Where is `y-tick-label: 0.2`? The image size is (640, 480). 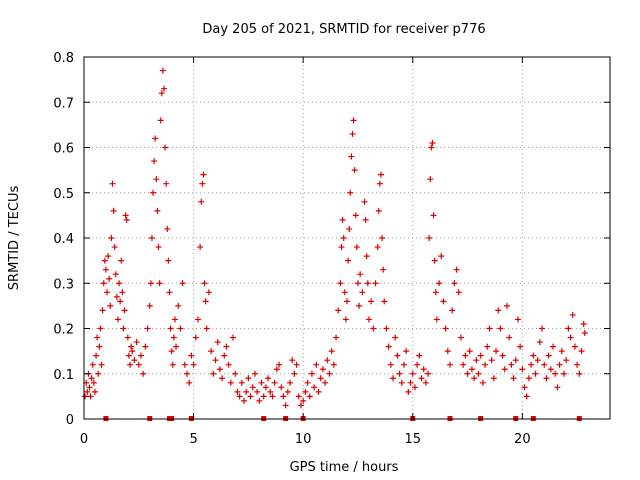 y-tick-label: 0.2 is located at coordinates (63, 330).